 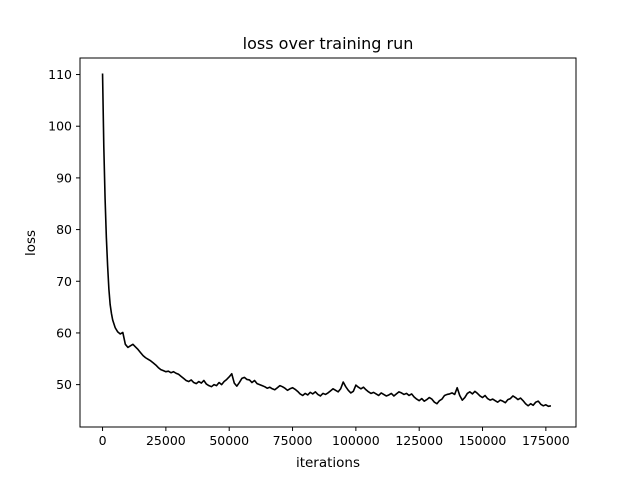 I want to click on x-axis-label: iterations, so click(x=328, y=463).